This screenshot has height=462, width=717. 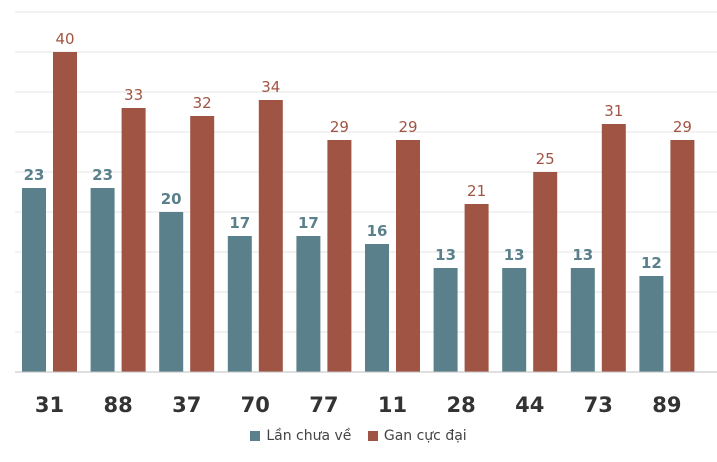 I want to click on value-label-1-28: 13, so click(x=445, y=255).